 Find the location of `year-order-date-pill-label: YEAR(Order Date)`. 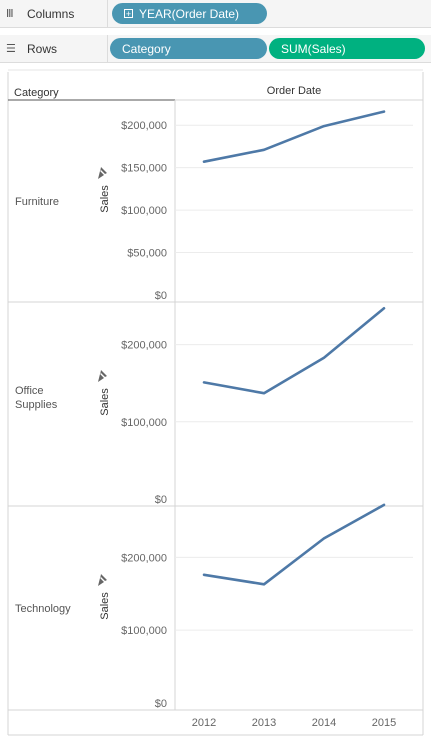

year-order-date-pill-label: YEAR(Order Date) is located at coordinates (189, 13).